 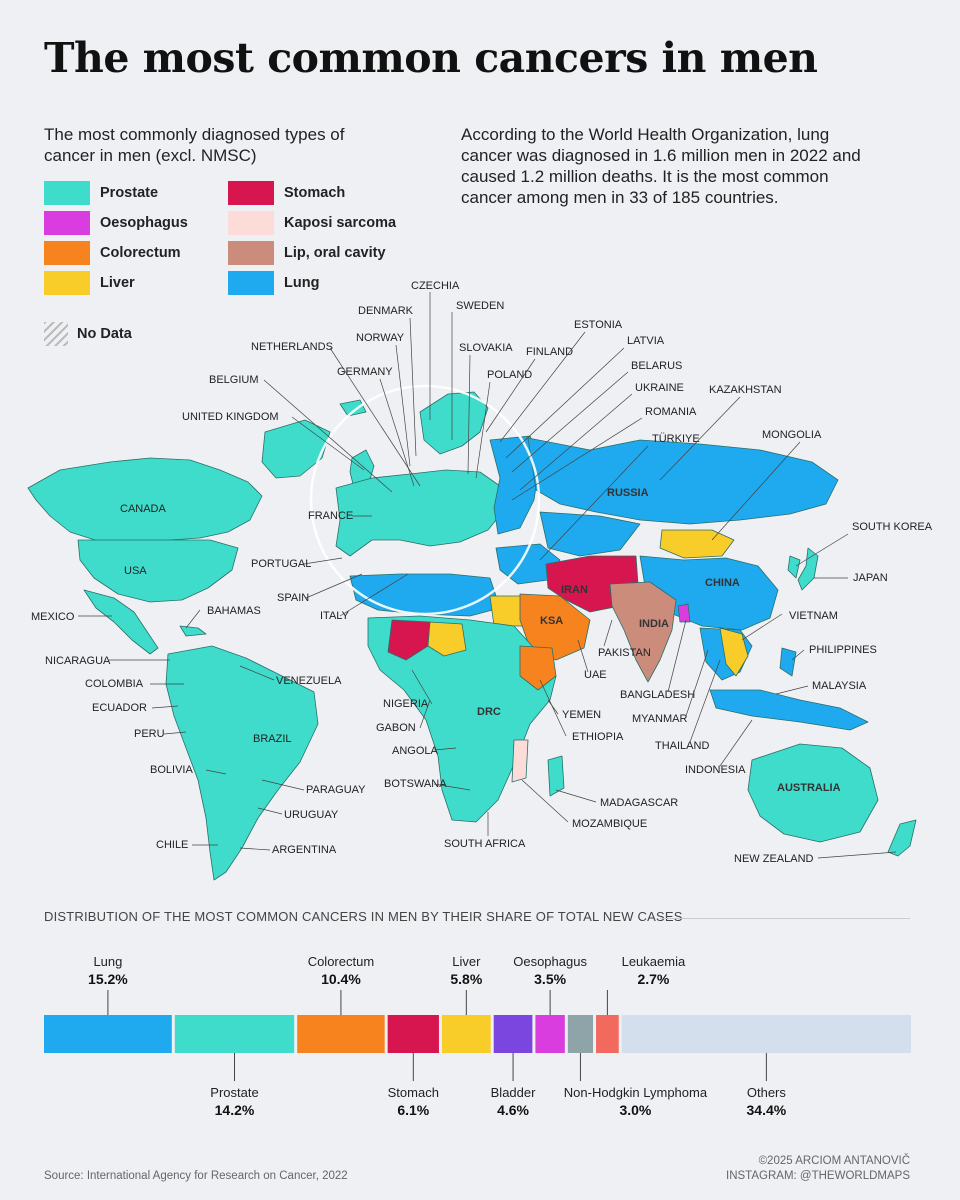 I want to click on country-label: UKRAINE, so click(x=659, y=388).